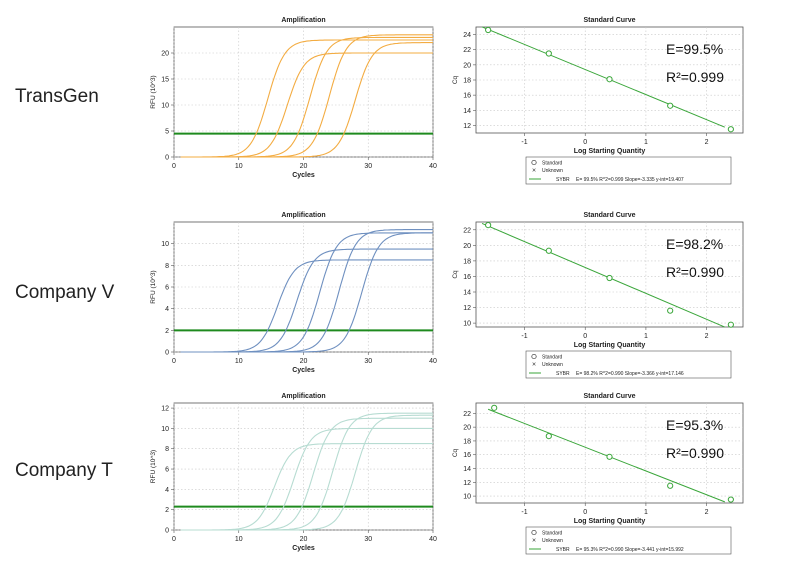 The height and width of the screenshot is (572, 791). Describe the element at coordinates (167, 490) in the screenshot. I see `amplification-ytick-label: 4` at that location.